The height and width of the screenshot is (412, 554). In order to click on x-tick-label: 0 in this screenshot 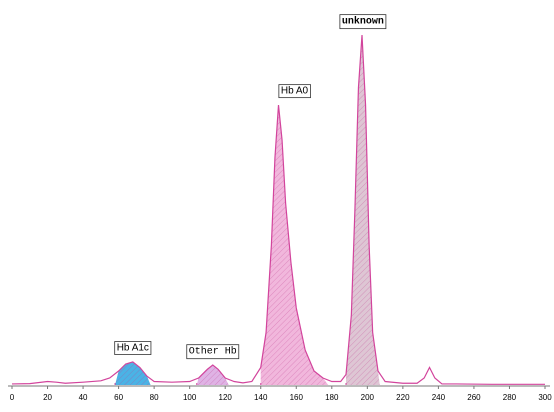, I will do `click(12, 397)`.